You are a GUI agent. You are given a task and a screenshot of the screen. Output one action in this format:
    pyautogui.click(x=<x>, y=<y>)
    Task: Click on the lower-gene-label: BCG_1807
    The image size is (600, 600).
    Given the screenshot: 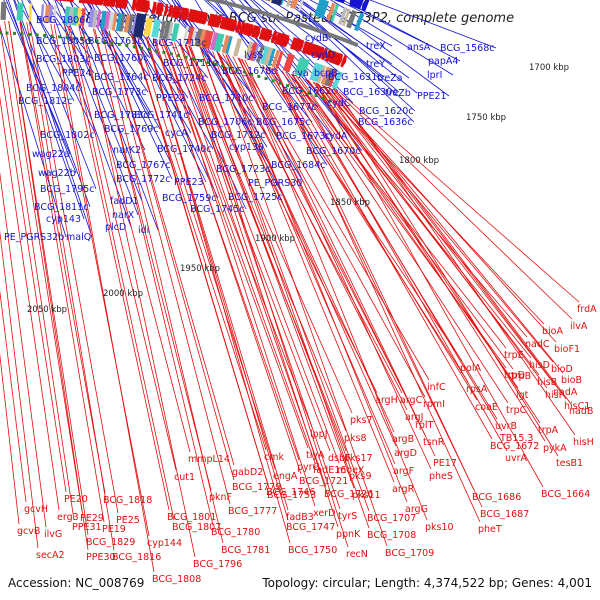 What is the action you would take?
    pyautogui.click(x=196, y=527)
    